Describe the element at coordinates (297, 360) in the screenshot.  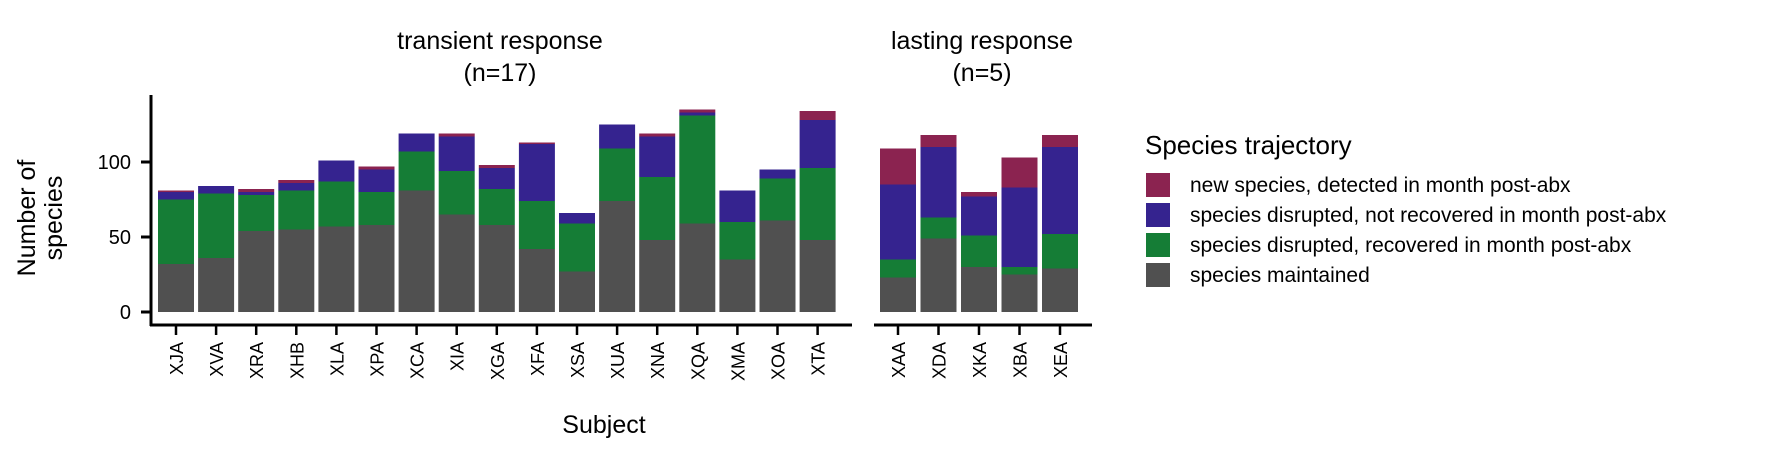
I see `x-tick-label: XHB` at that location.